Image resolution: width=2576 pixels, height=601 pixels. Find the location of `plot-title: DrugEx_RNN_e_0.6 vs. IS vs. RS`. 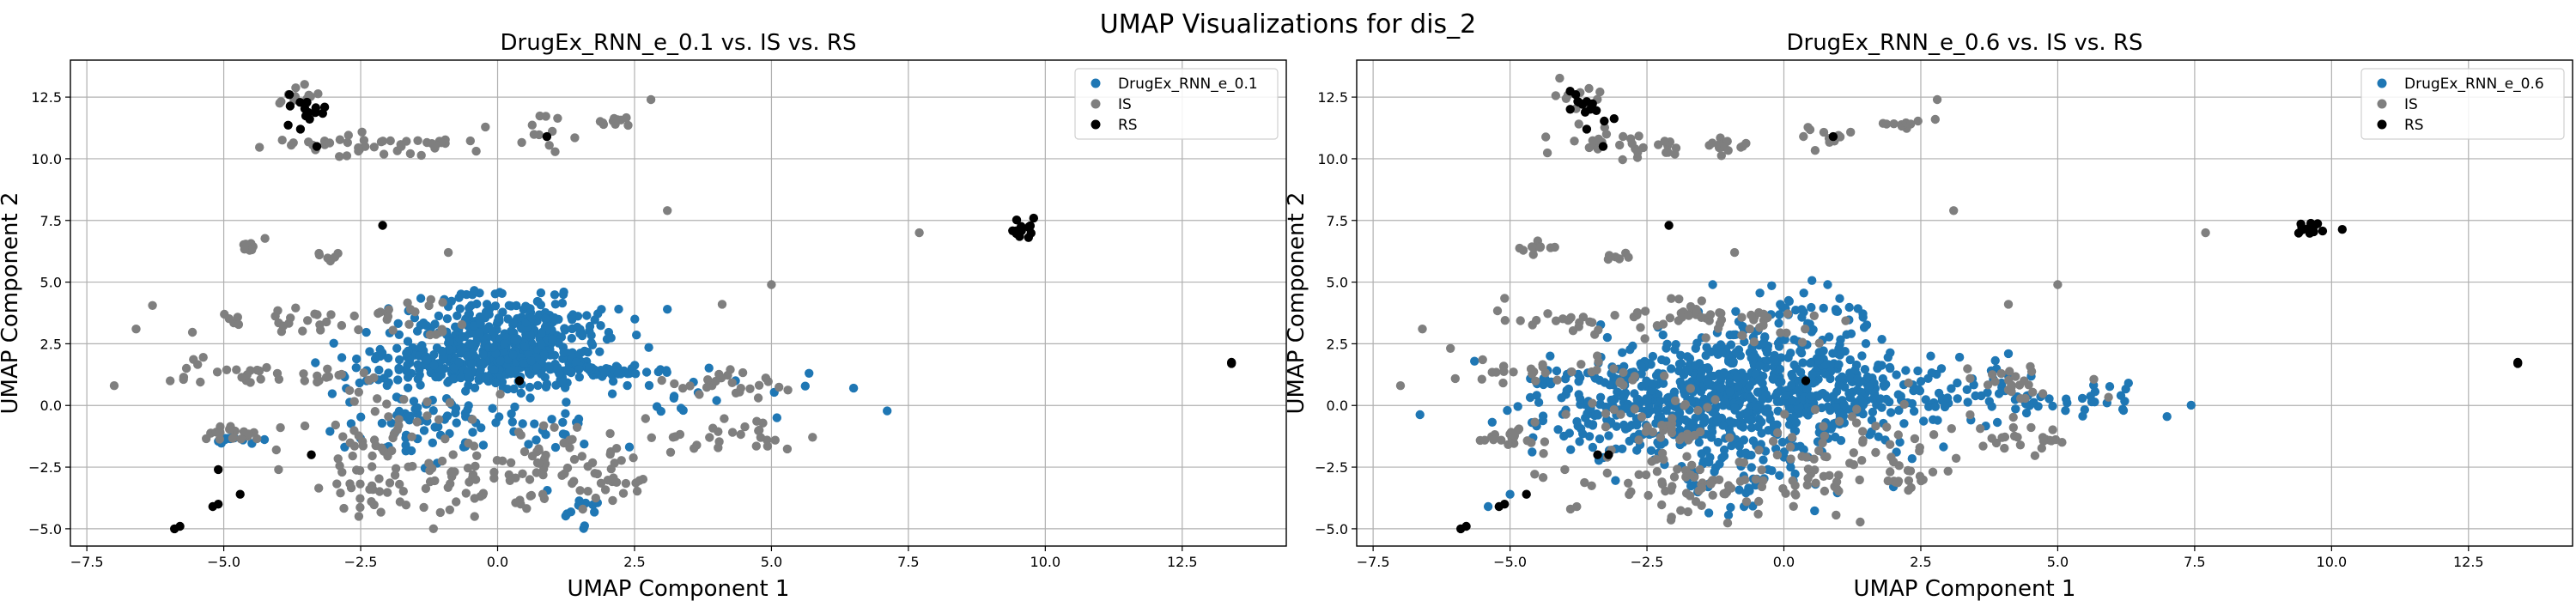

plot-title: DrugEx_RNN_e_0.6 vs. IS vs. RS is located at coordinates (1964, 43).